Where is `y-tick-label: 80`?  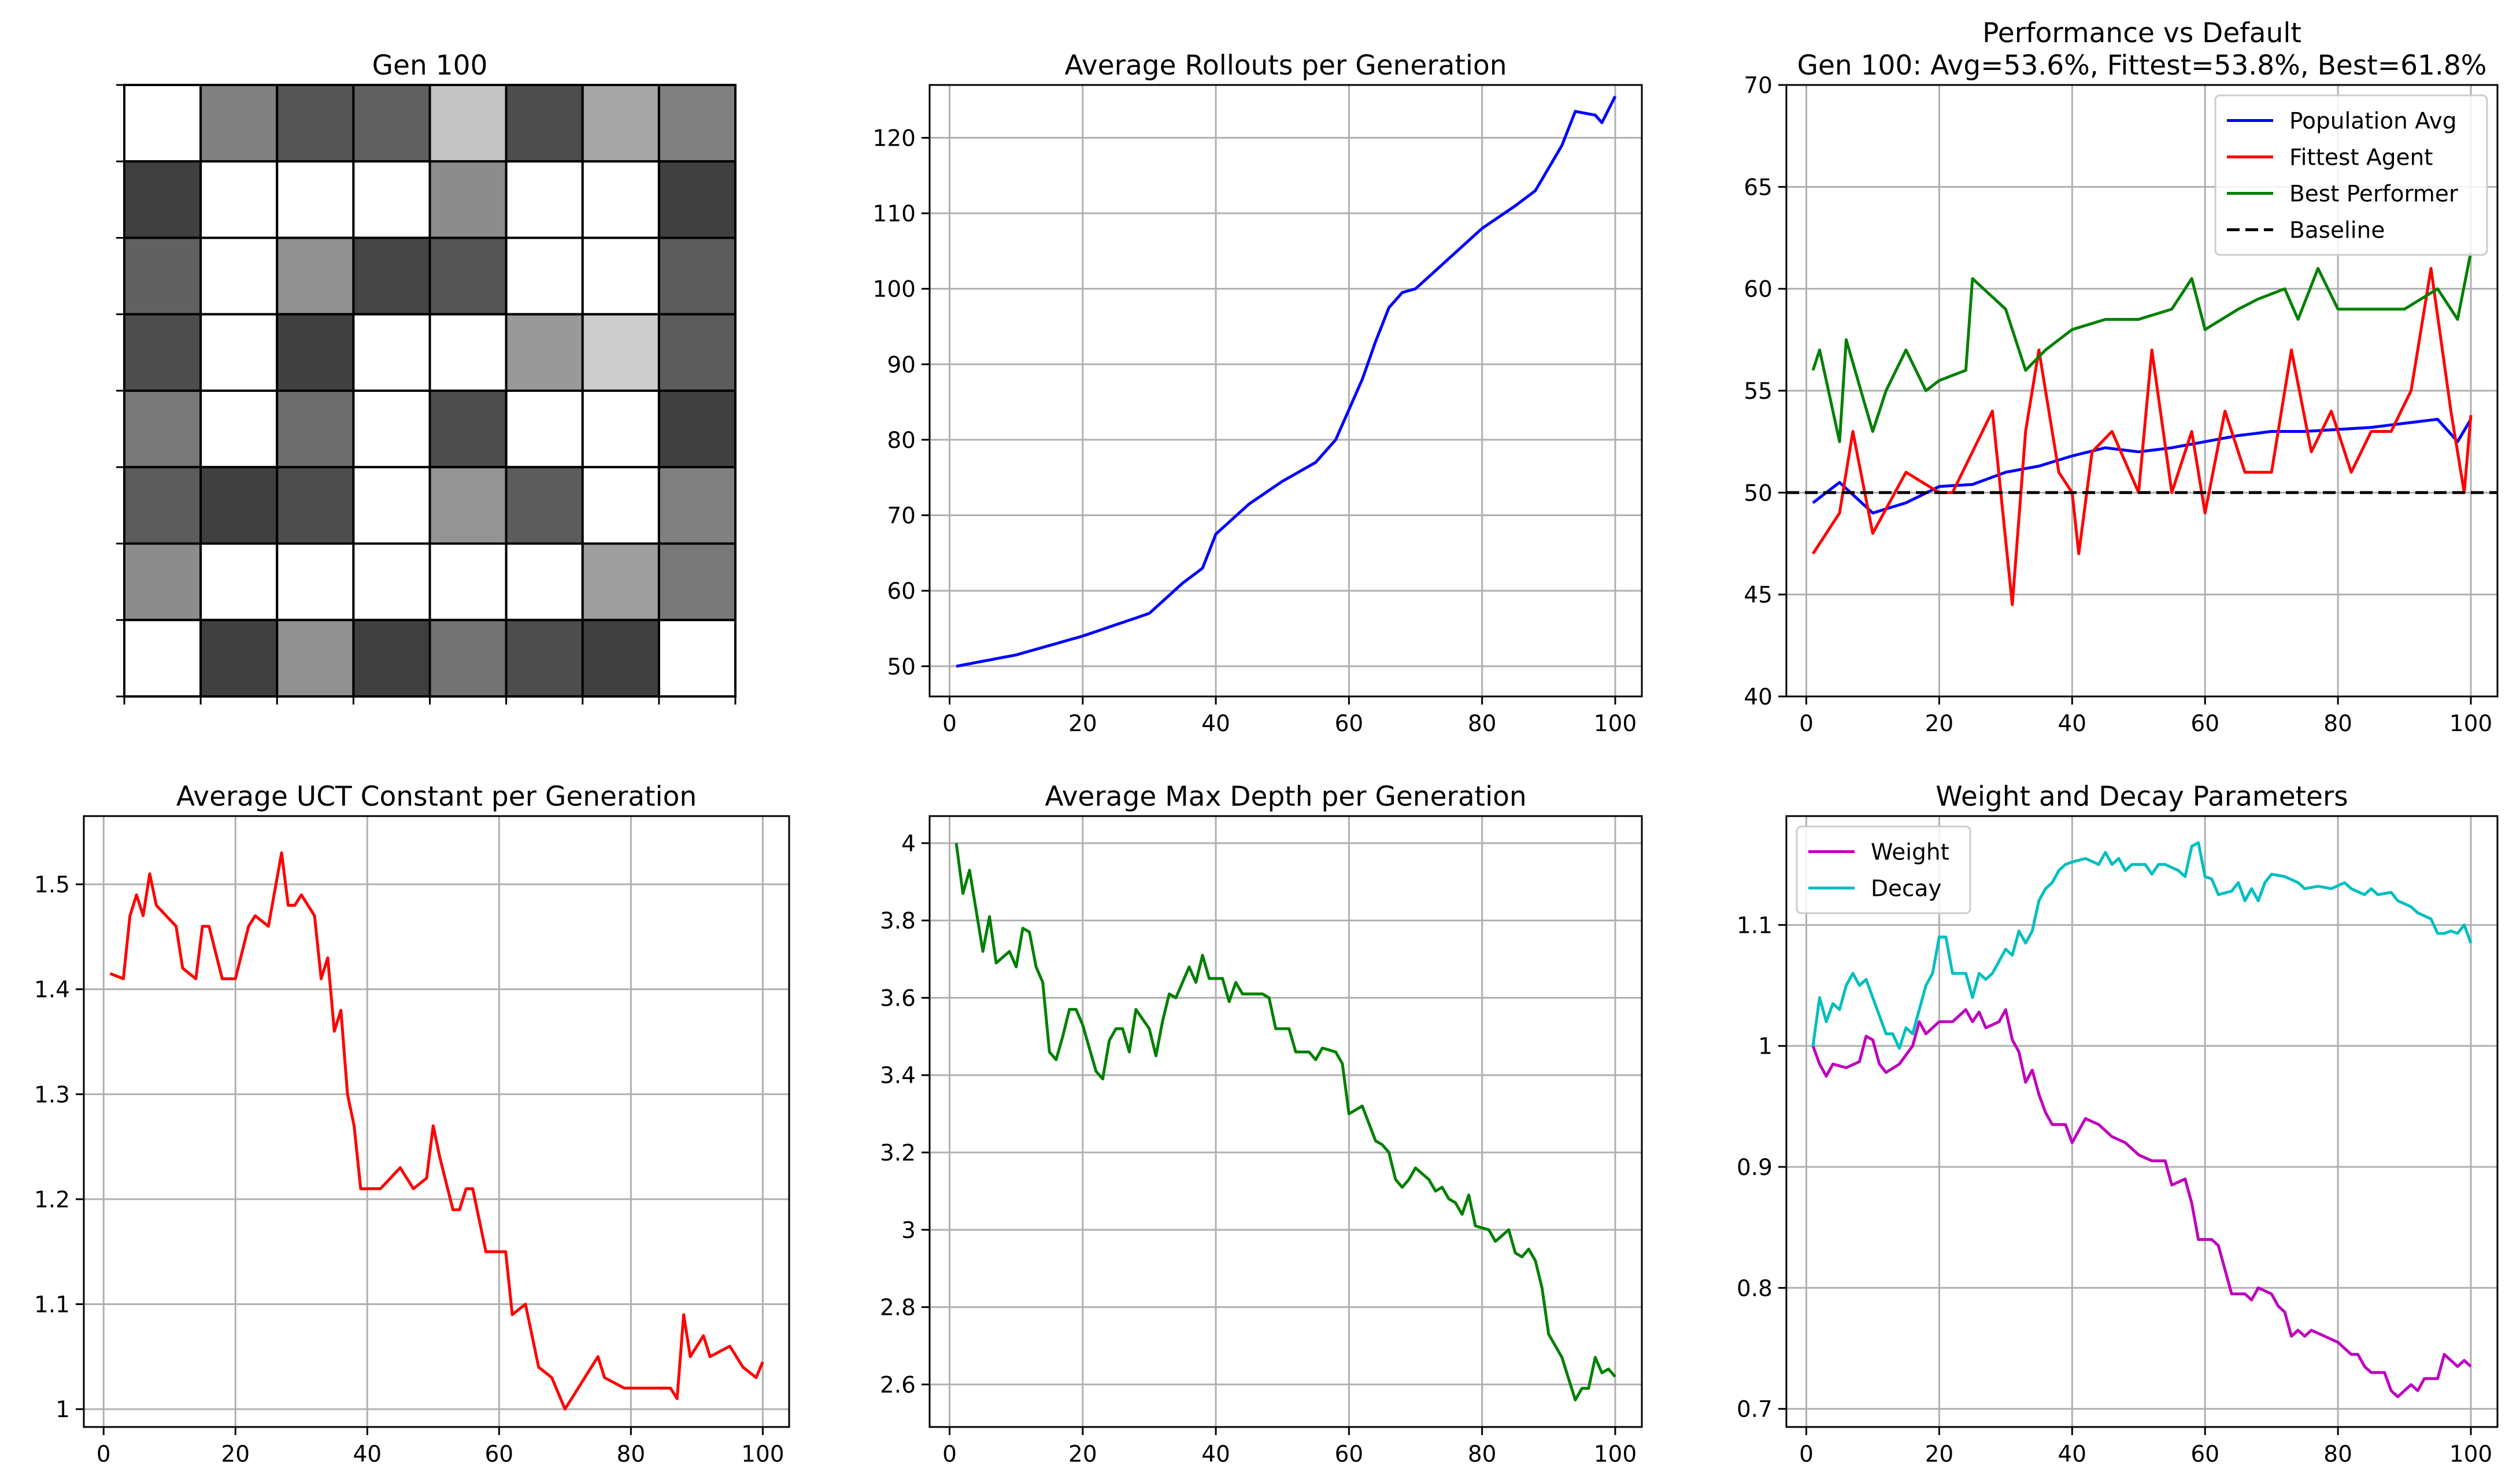
y-tick-label: 80 is located at coordinates (902, 441).